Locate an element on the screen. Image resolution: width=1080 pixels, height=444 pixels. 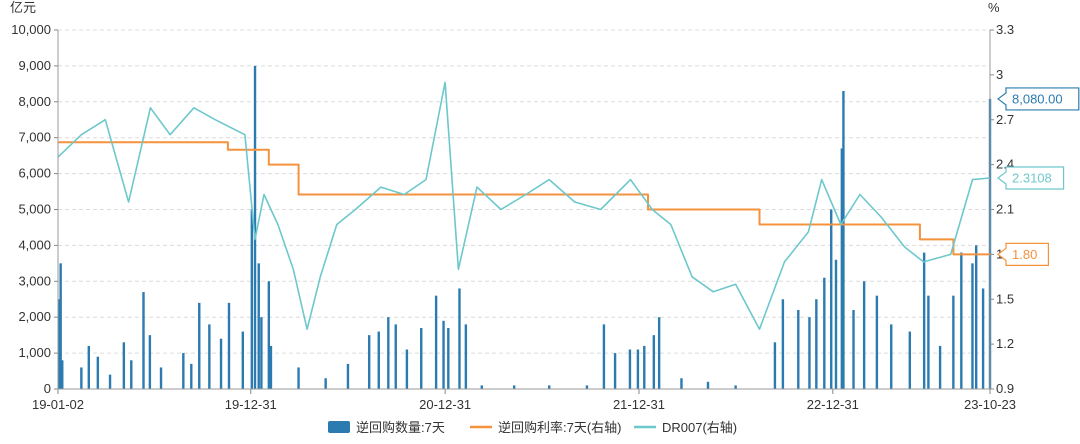
right-tick-label: 0.9 is located at coordinates (1005, 388).